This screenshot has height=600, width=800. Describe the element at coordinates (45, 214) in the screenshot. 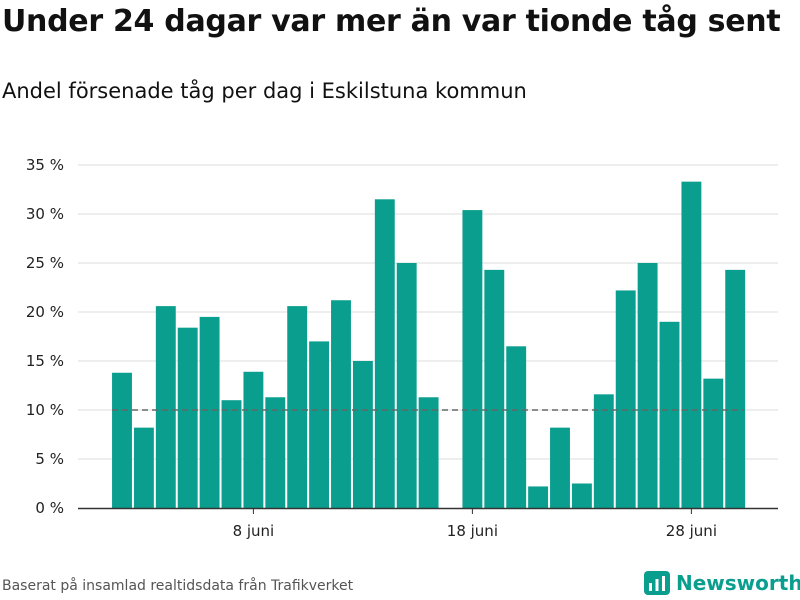

I see `y-tick-label: 30 %` at that location.